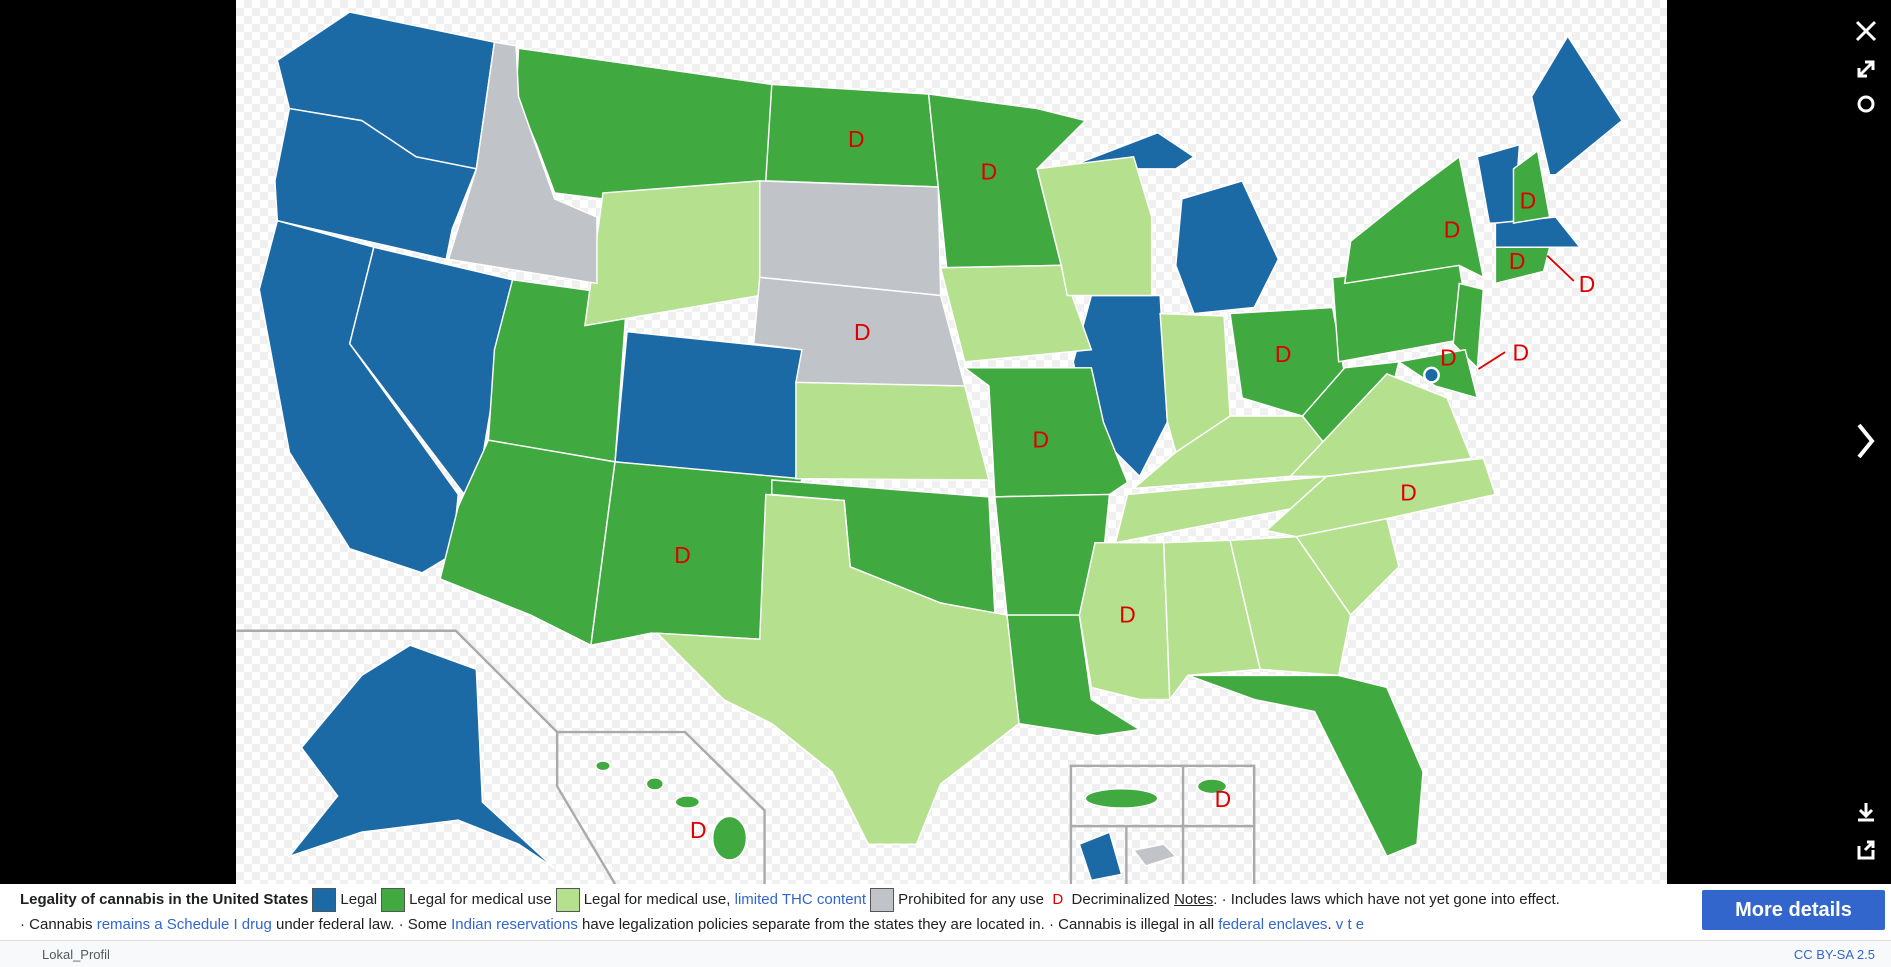 The width and height of the screenshot is (1891, 967). I want to click on link: Indian reservations, so click(514, 924).